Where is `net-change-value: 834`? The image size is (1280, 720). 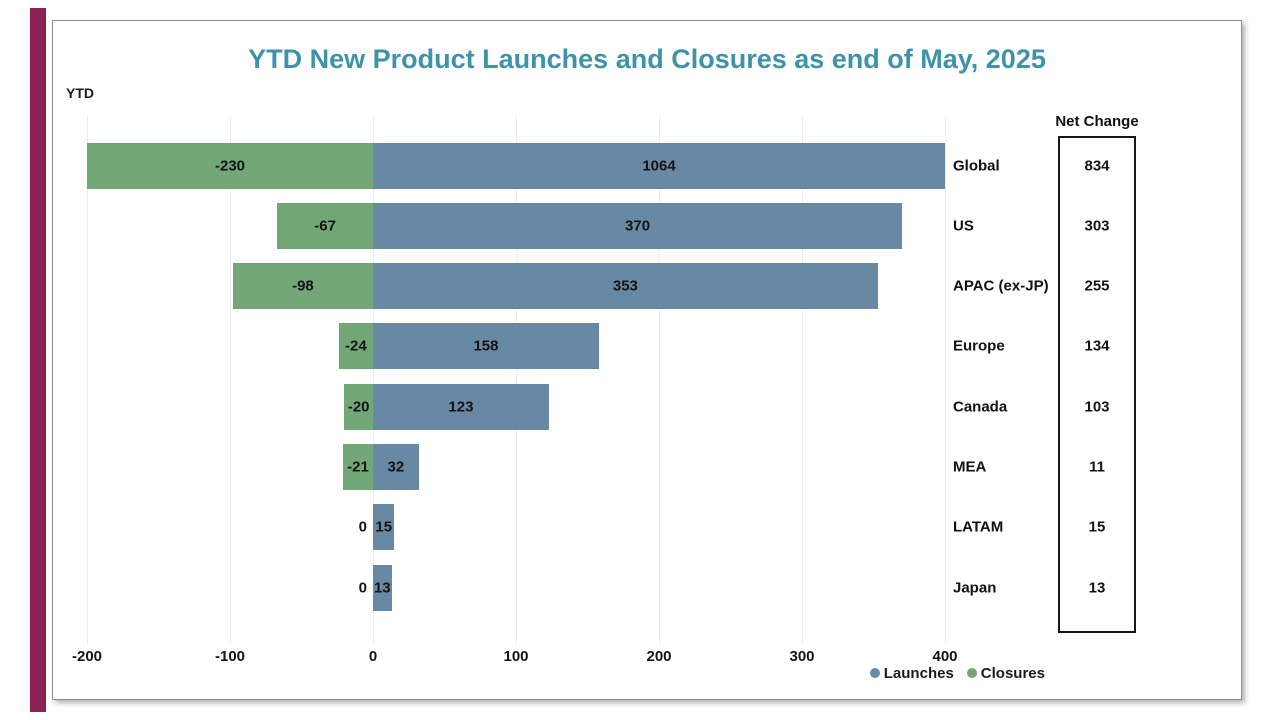 net-change-value: 834 is located at coordinates (1097, 165).